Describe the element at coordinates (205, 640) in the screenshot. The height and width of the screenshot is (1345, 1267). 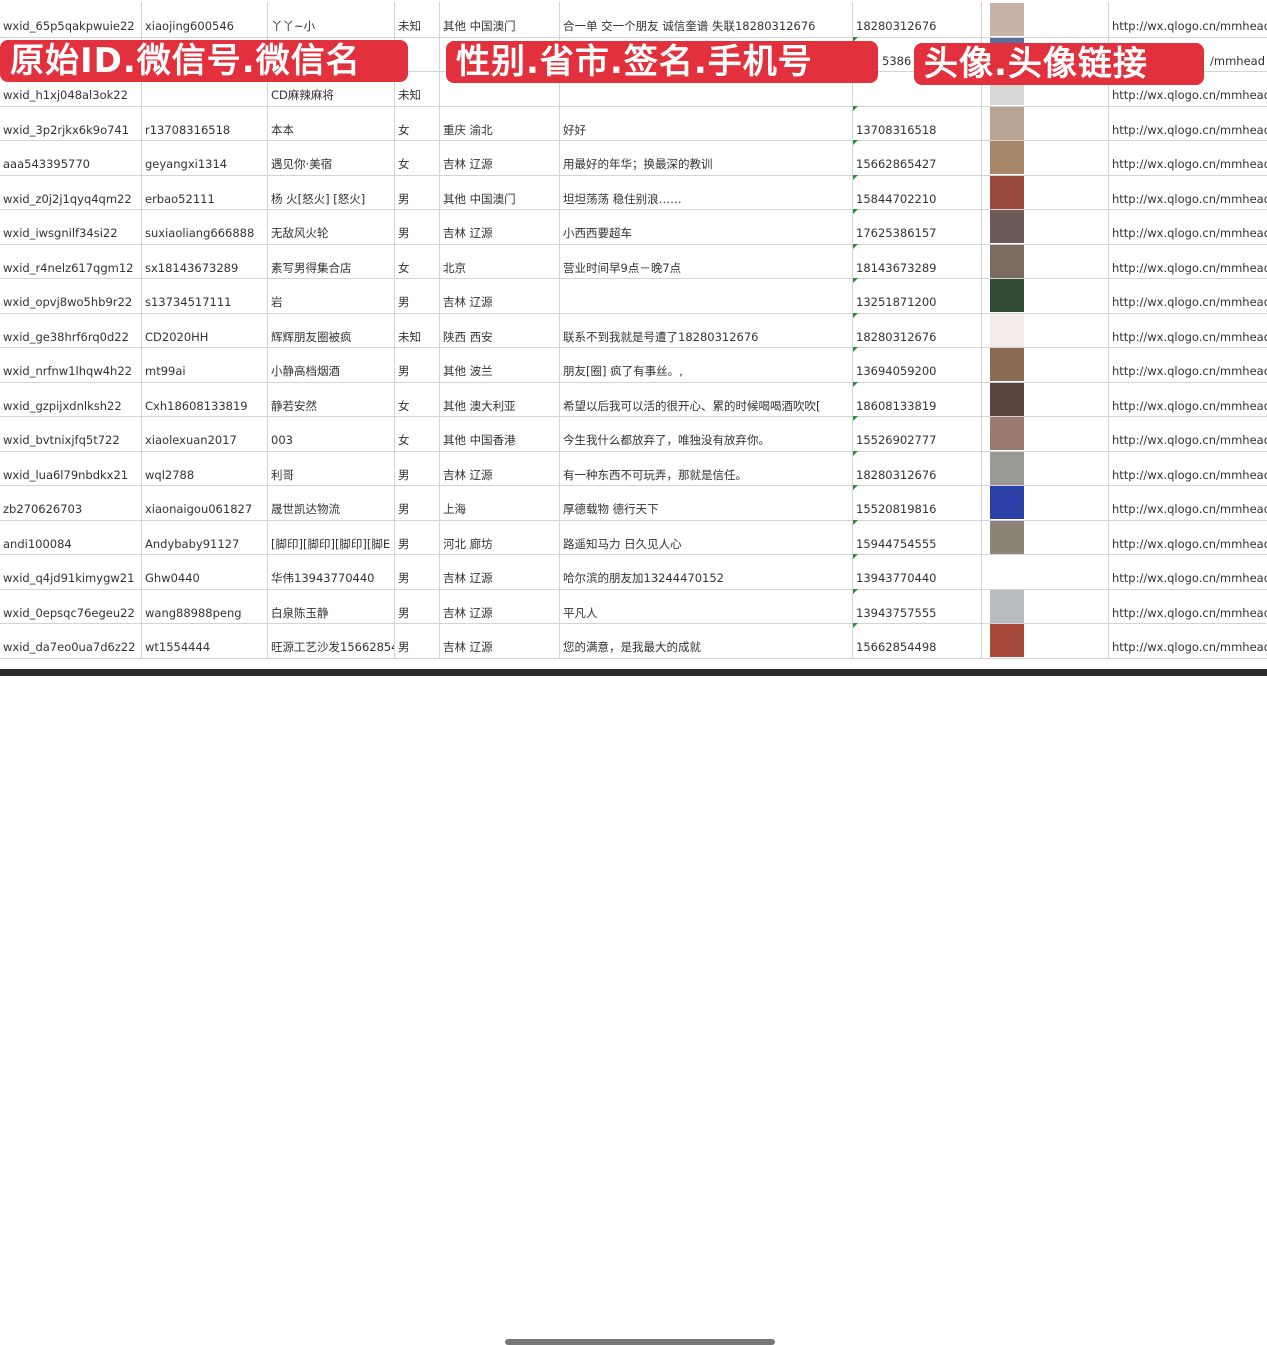
I see `wechat-id-cell: wt1554444` at that location.